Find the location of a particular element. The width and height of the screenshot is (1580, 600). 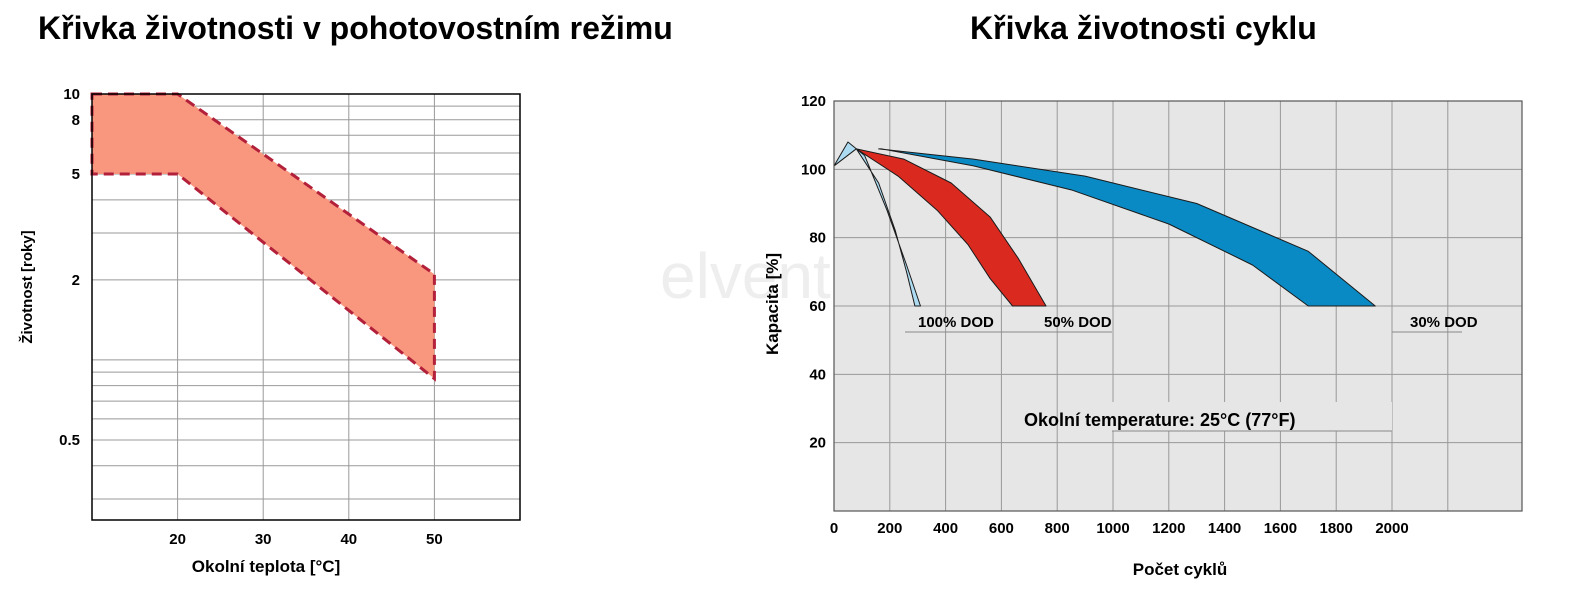

watermark: elventi is located at coordinates (752, 276).